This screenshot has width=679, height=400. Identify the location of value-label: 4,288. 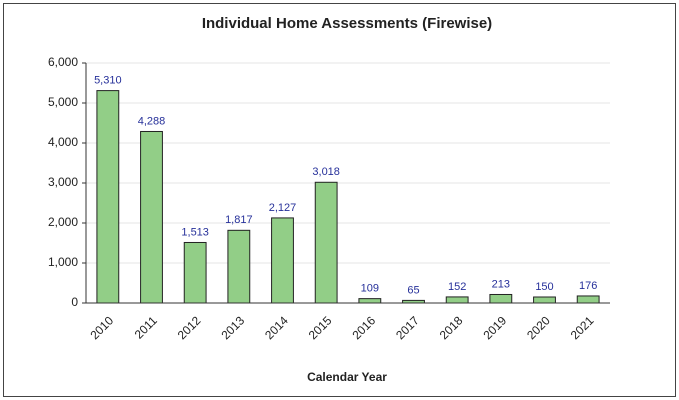
(152, 121).